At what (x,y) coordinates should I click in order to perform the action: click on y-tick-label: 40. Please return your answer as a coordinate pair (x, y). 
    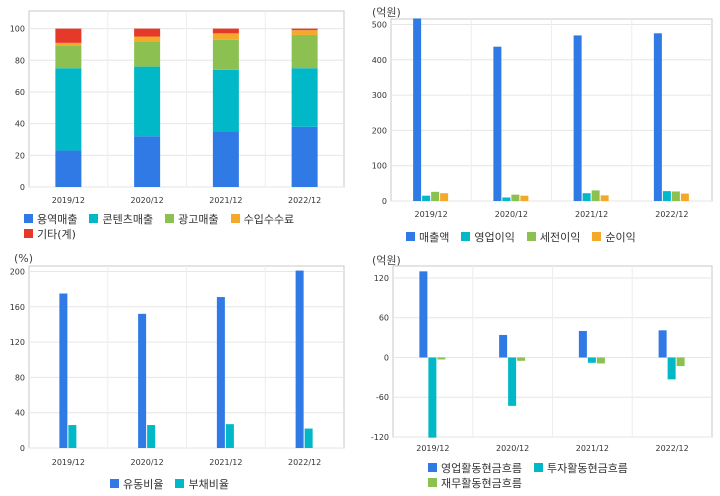
    Looking at the image, I should click on (20, 124).